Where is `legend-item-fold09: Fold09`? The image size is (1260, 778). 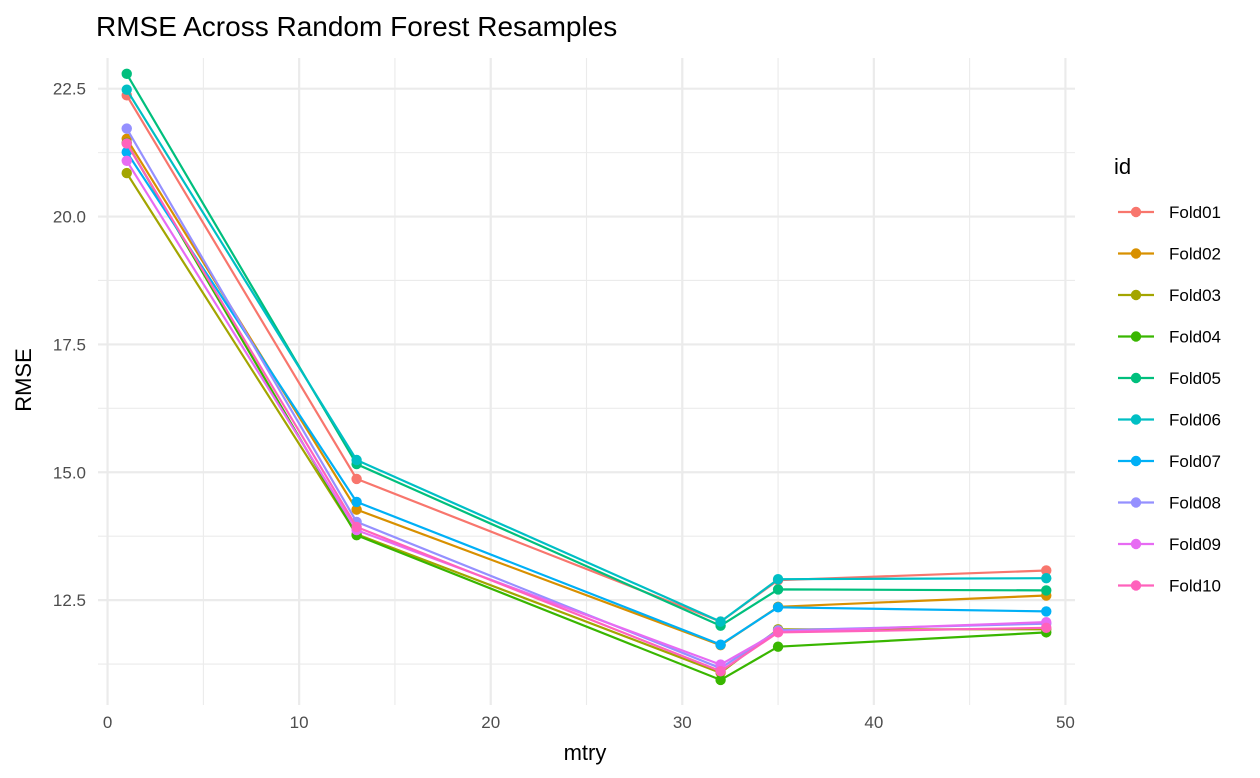 legend-item-fold09: Fold09 is located at coordinates (1169, 544).